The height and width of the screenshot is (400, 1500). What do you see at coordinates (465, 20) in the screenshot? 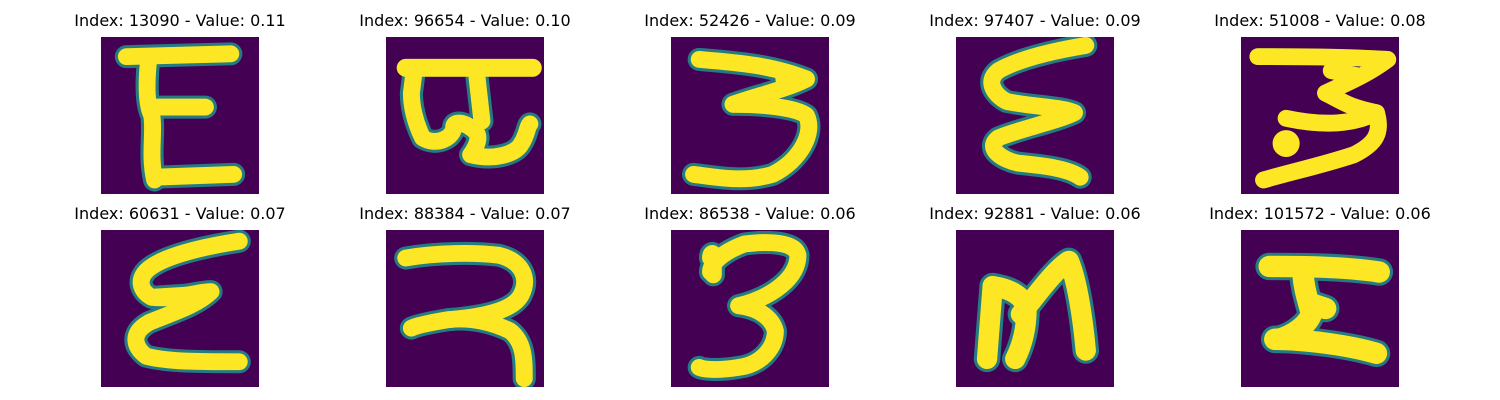
I see `panel-title: Index: 96654 - Value: 0.10` at bounding box center [465, 20].